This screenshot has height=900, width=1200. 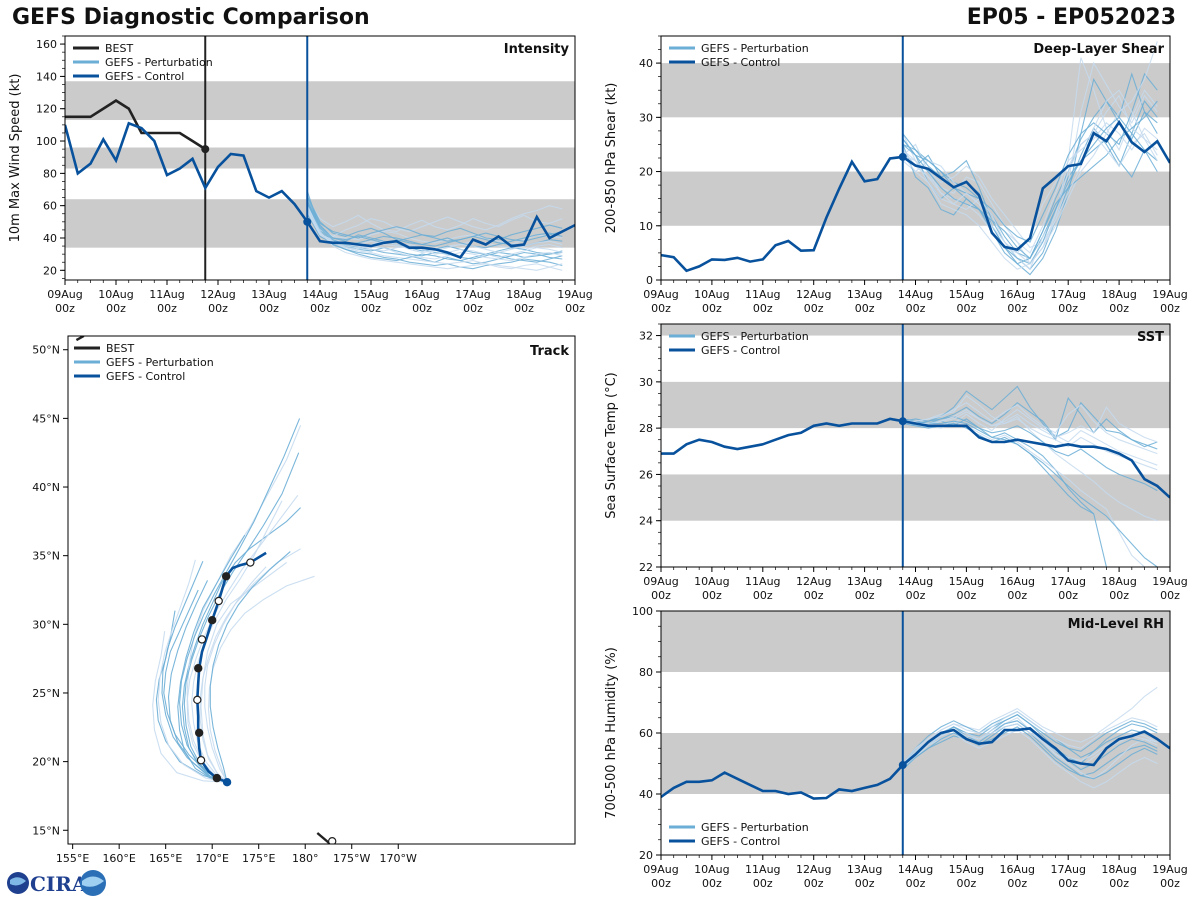 What do you see at coordinates (1017, 595) in the screenshot?
I see `sst-xtick-sublabel-7: 00z` at bounding box center [1017, 595].